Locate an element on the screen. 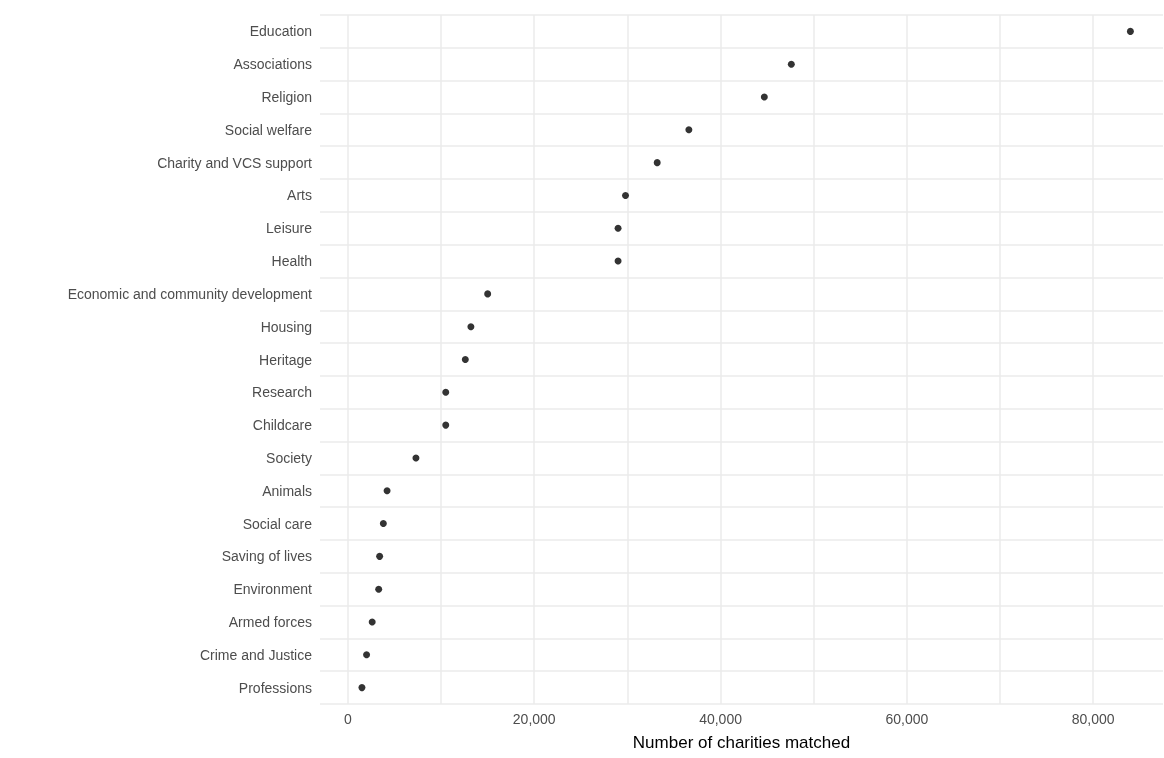  x-tick-label: 20,000 is located at coordinates (534, 719).